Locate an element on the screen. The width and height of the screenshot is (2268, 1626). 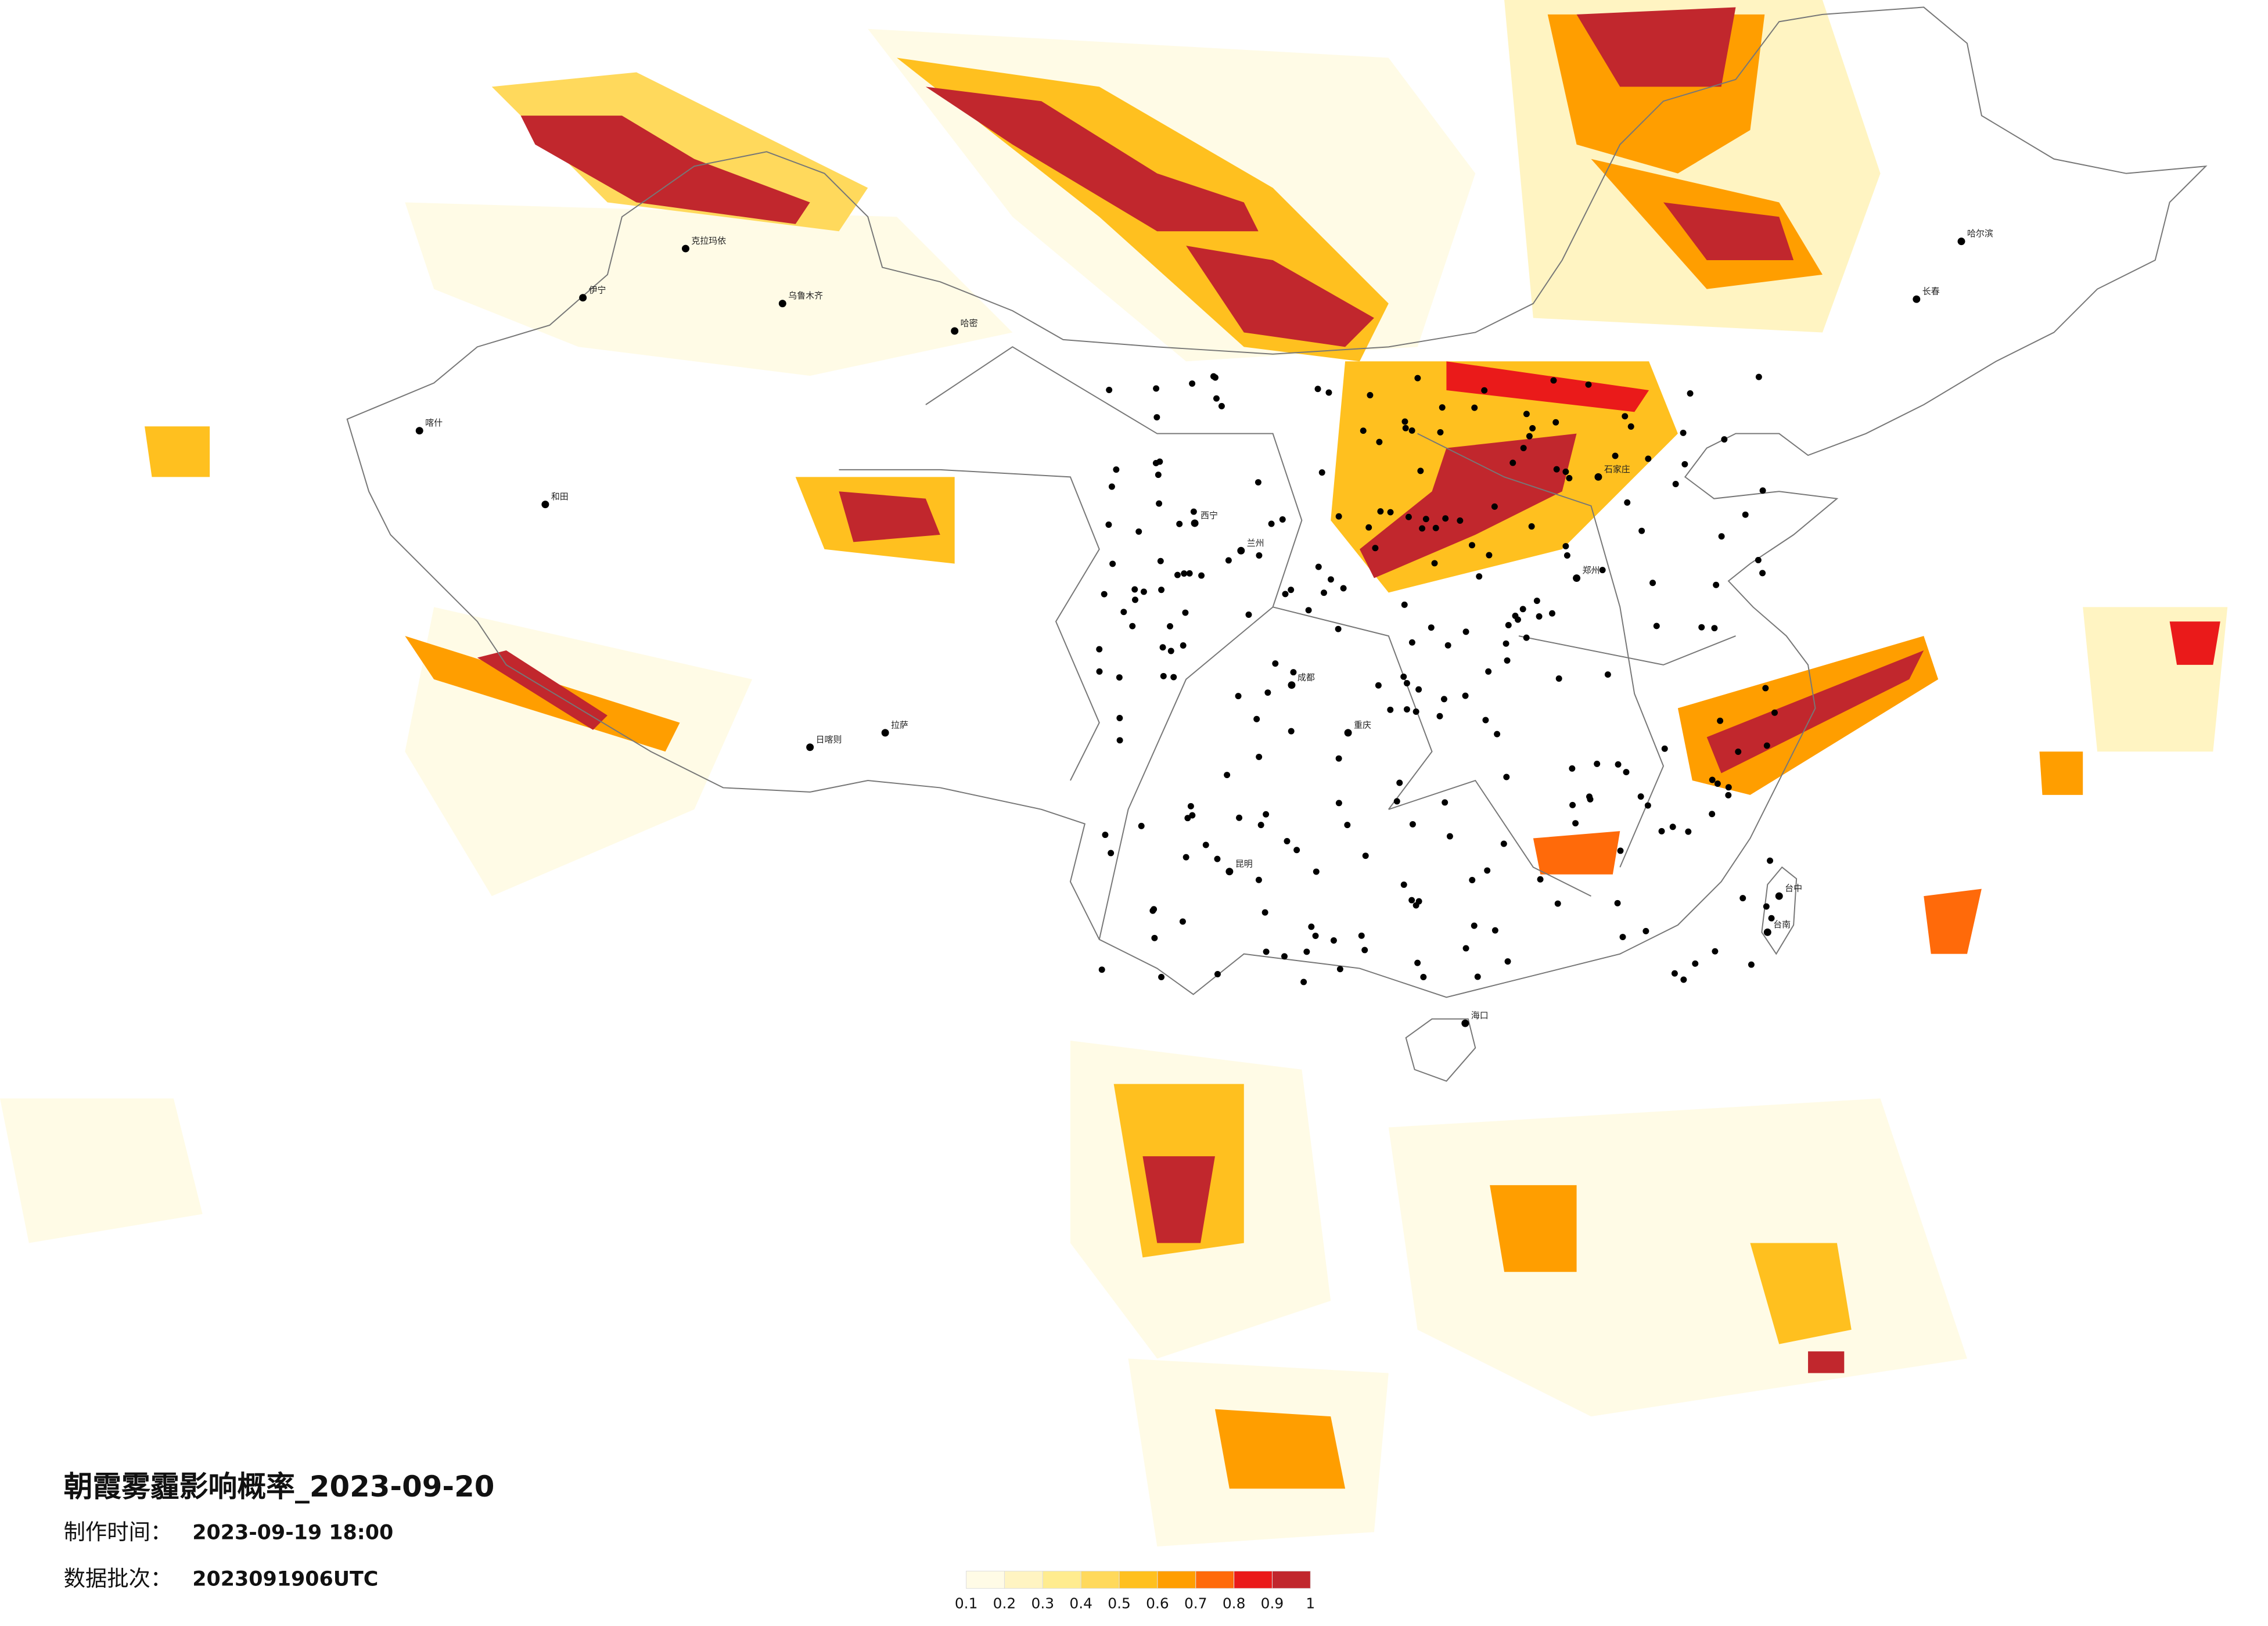
legend-tick-label: 1 is located at coordinates (1310, 1603).